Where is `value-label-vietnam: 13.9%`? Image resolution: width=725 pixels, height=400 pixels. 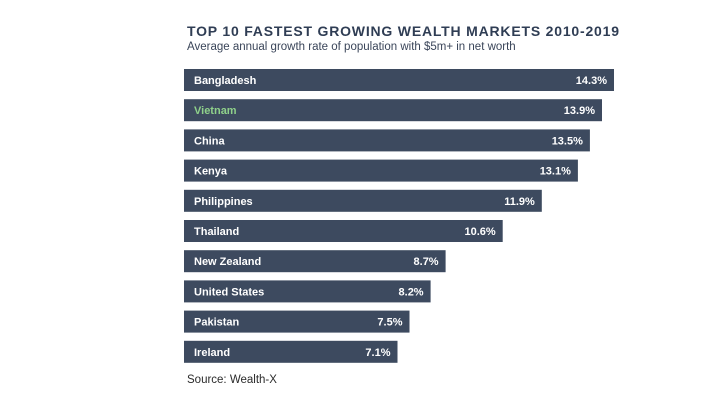
value-label-vietnam: 13.9% is located at coordinates (579, 111).